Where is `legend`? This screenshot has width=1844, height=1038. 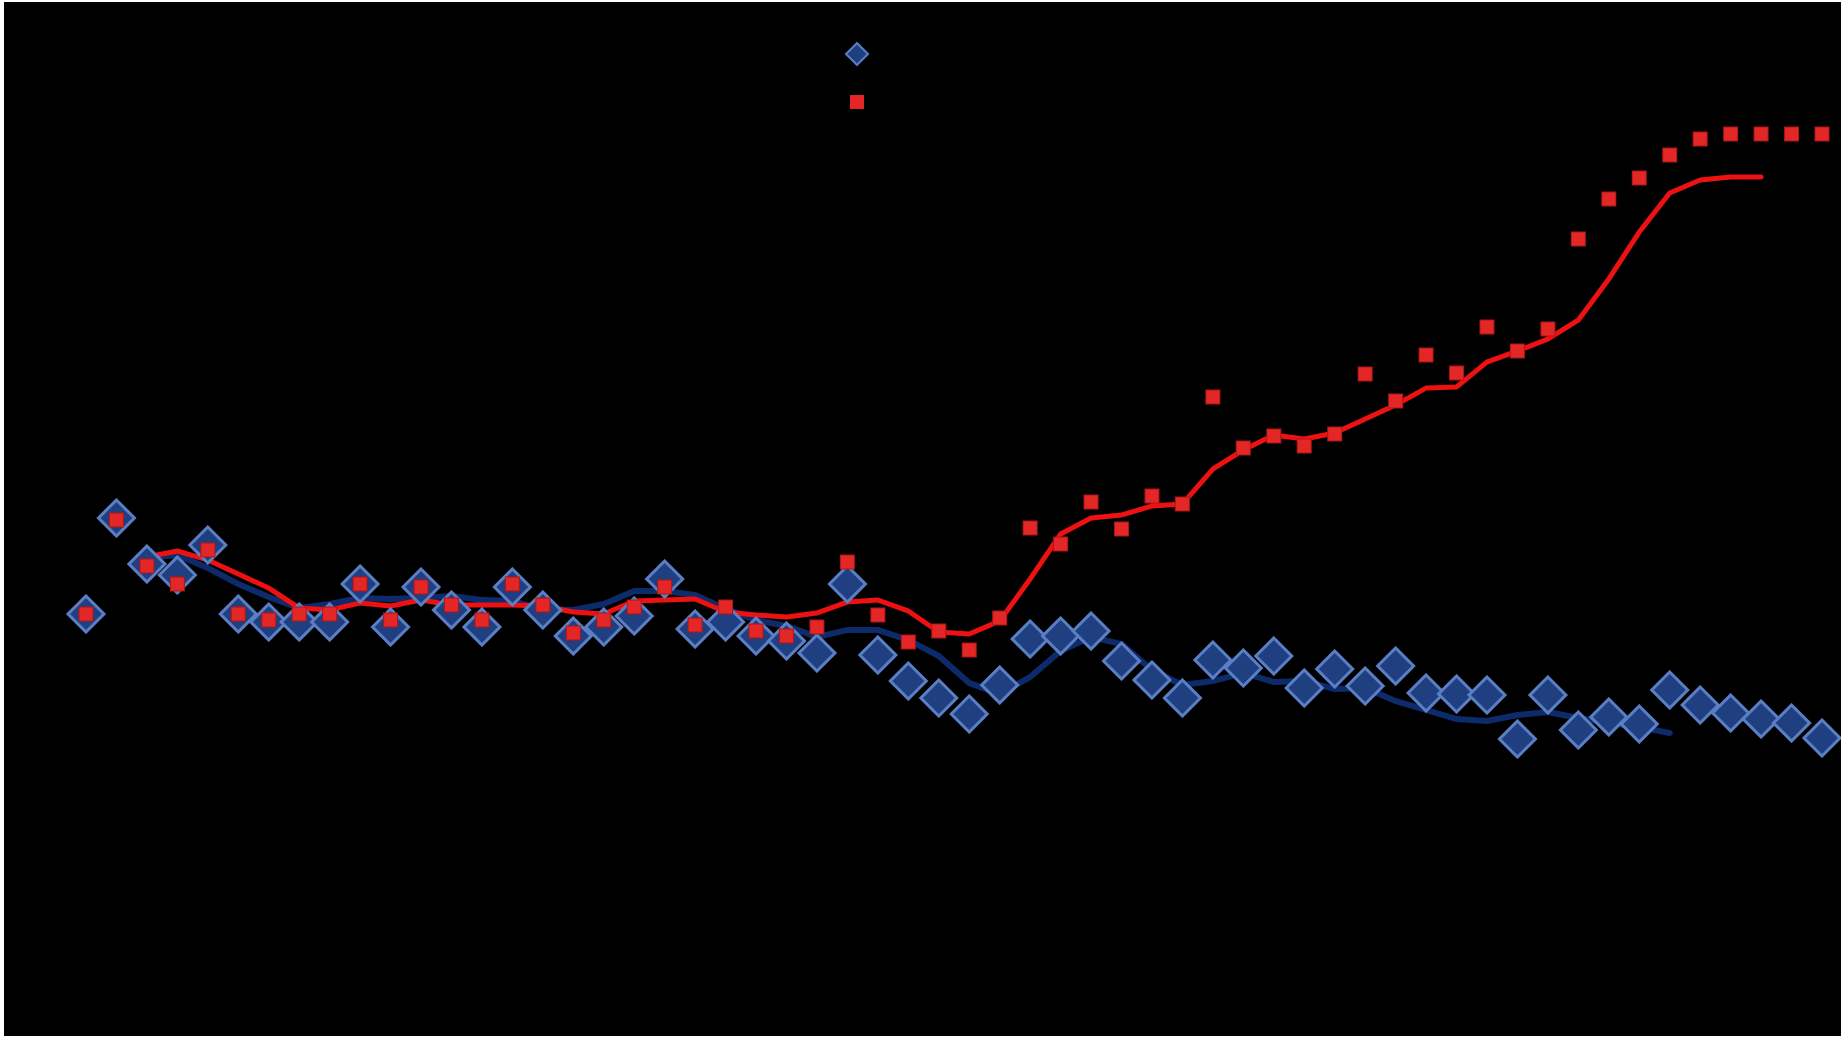 legend is located at coordinates (857, 75).